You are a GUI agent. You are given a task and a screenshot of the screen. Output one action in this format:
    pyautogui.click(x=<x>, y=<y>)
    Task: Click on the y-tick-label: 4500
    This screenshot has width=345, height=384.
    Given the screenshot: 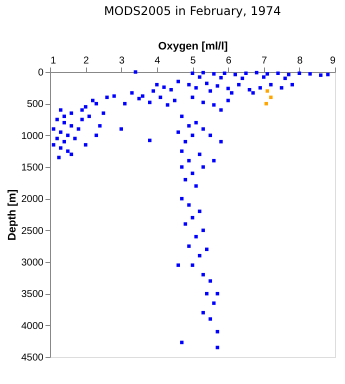 What is the action you would take?
    pyautogui.click(x=32, y=358)
    